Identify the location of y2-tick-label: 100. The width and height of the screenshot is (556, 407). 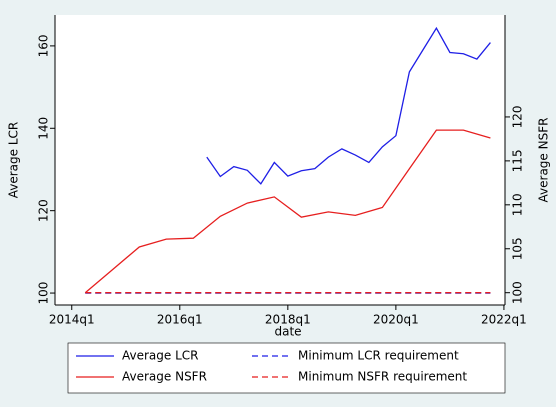
(518, 292).